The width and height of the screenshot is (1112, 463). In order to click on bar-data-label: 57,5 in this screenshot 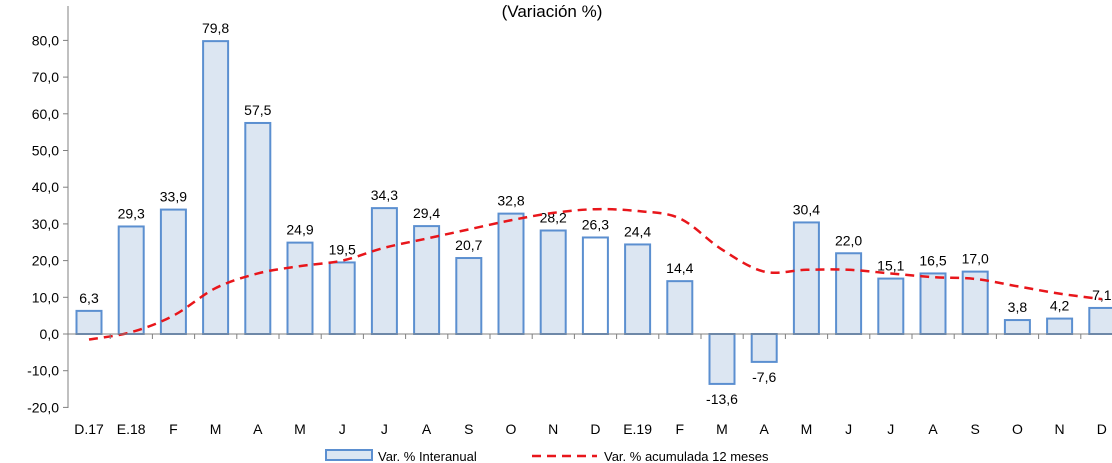, I will do `click(257, 110)`.